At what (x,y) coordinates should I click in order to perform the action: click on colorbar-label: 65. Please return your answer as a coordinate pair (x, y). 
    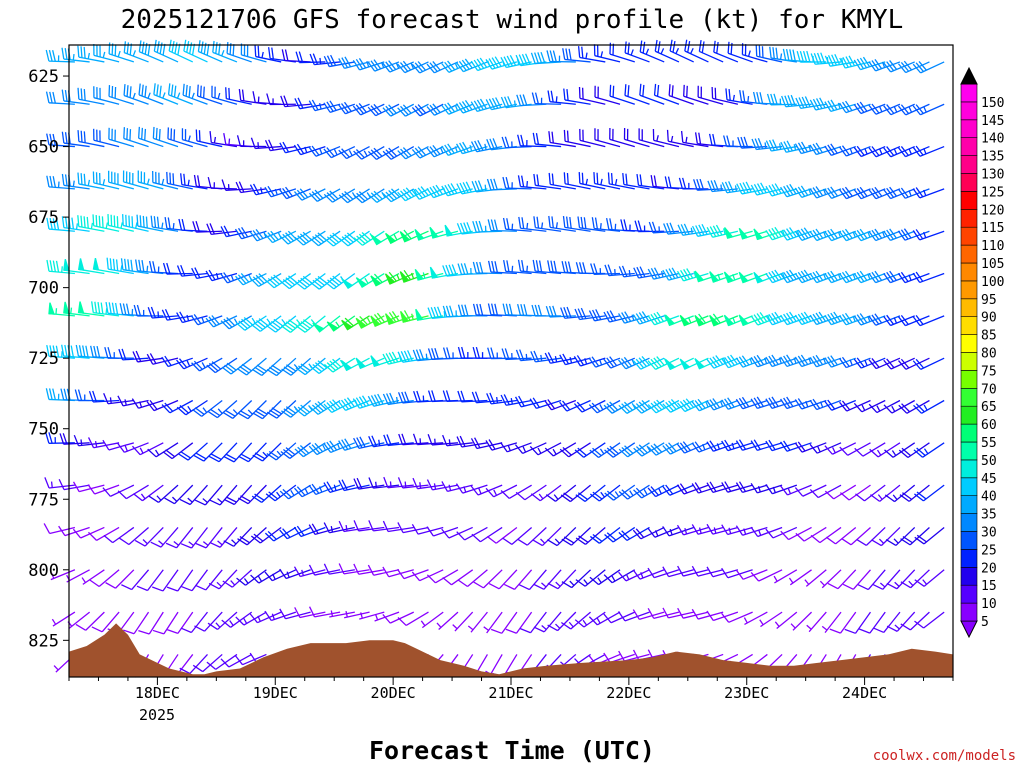
    Looking at the image, I should click on (989, 407).